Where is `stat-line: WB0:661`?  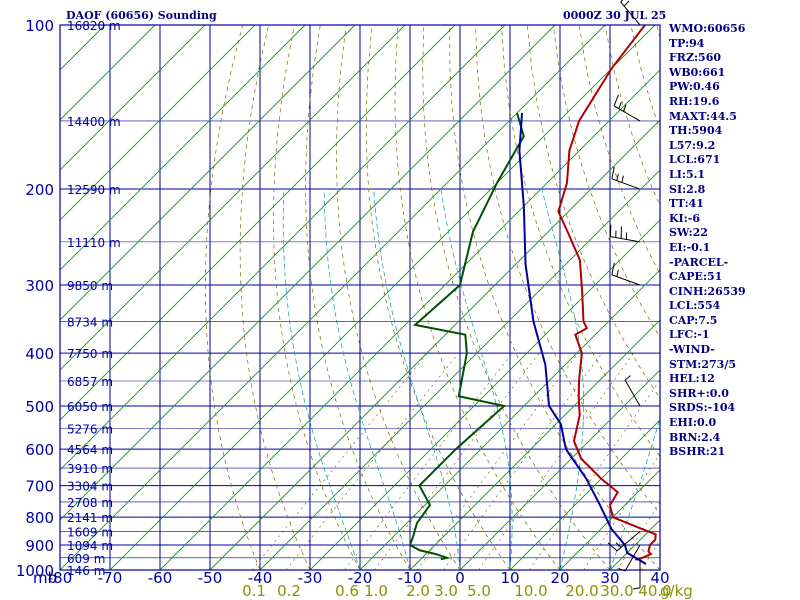
stat-line: WB0:661 is located at coordinates (697, 72).